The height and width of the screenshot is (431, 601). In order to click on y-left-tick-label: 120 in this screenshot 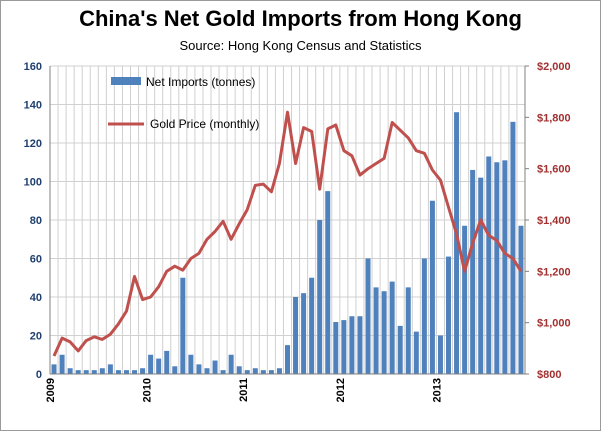, I will do `click(33, 144)`.